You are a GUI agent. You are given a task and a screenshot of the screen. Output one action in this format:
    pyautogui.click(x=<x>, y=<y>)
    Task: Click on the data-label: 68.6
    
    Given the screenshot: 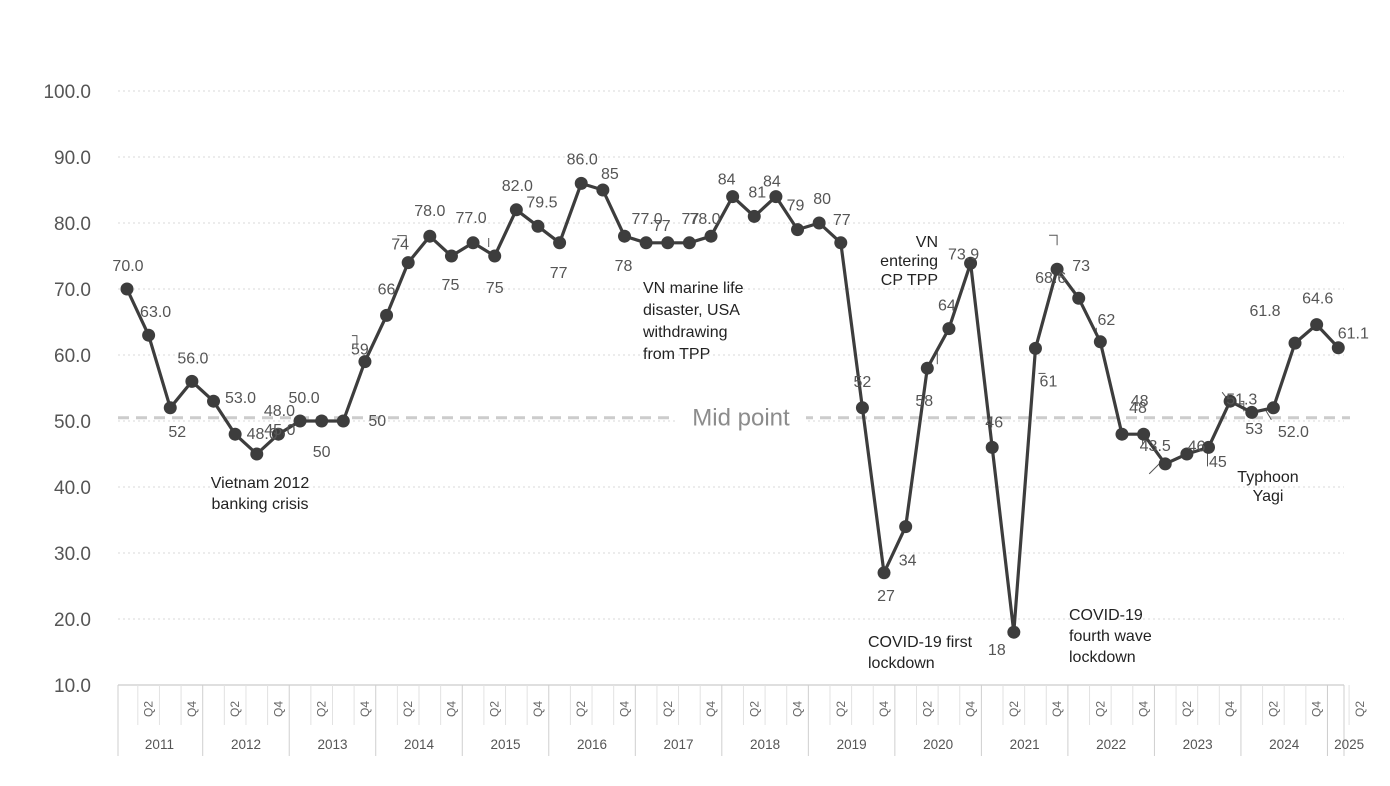 What is the action you would take?
    pyautogui.click(x=1050, y=278)
    